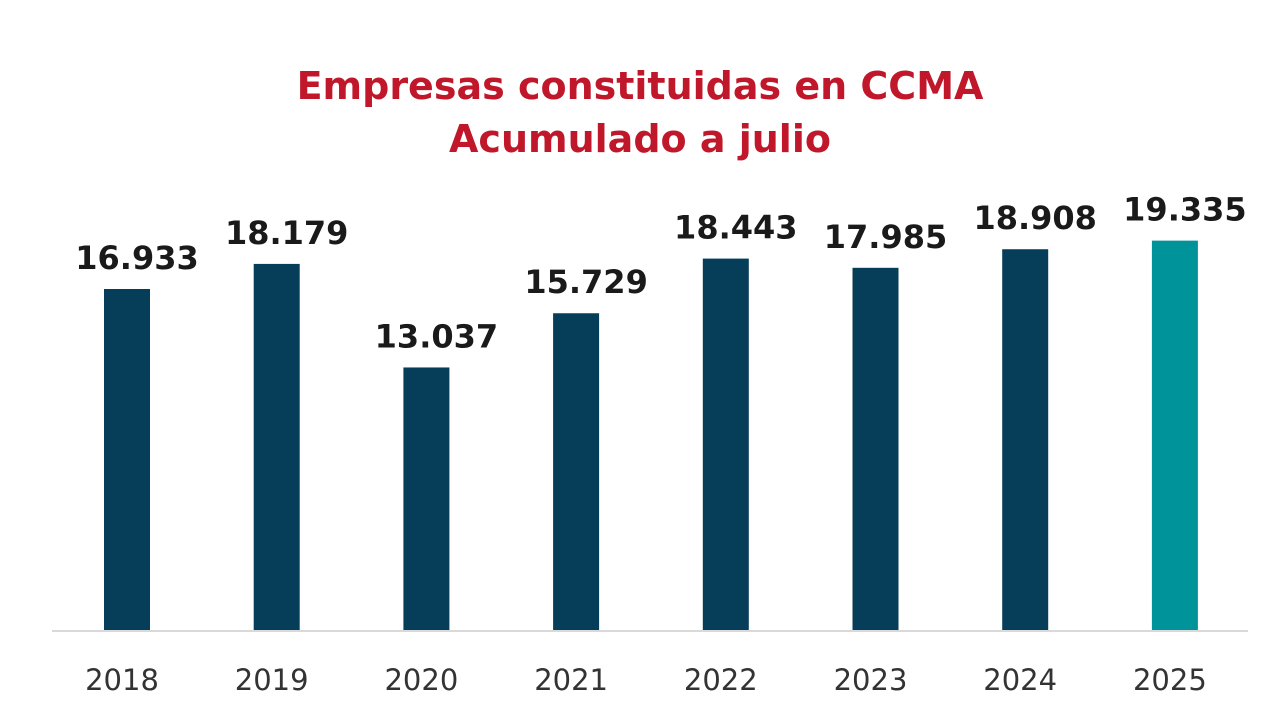 The width and height of the screenshot is (1280, 720). What do you see at coordinates (276, 446) in the screenshot?
I see `bar-2019` at bounding box center [276, 446].